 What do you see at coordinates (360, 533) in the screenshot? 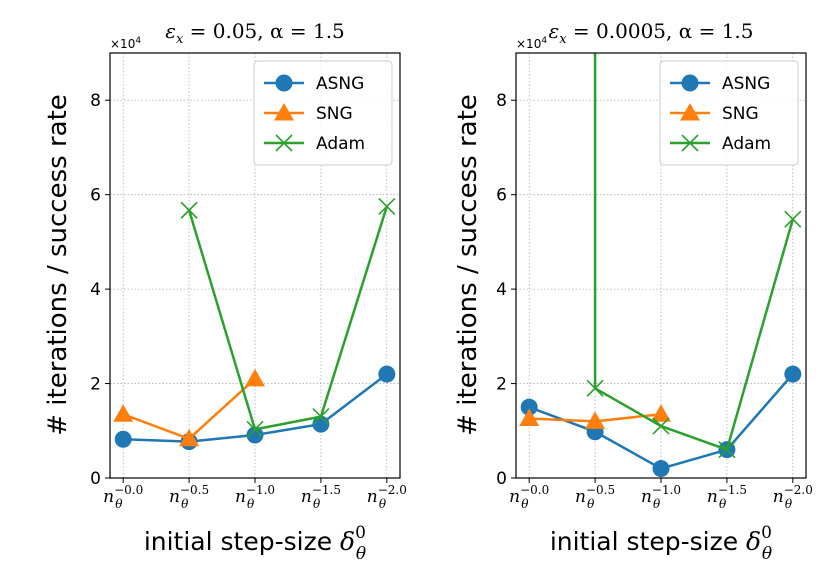
I see `x-axis-label-sup-left: 0` at bounding box center [360, 533].